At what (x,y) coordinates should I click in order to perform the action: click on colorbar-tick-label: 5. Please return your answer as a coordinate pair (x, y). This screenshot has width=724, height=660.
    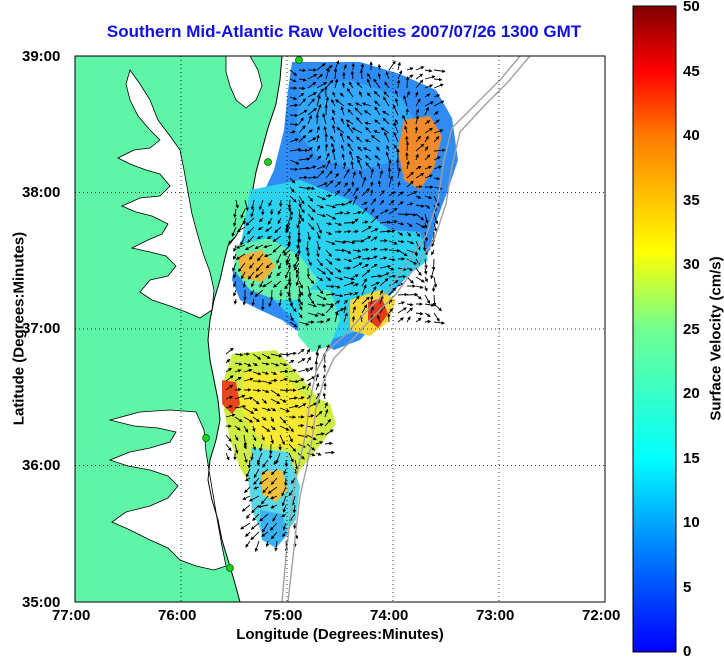
    Looking at the image, I should click on (687, 587).